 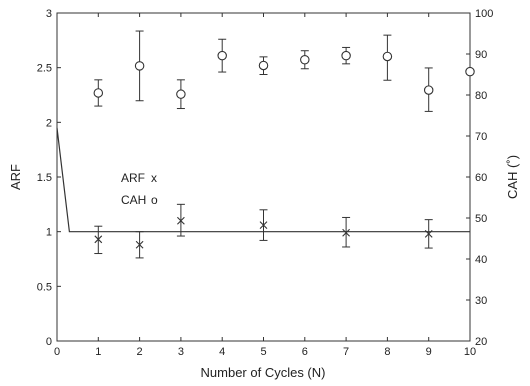 I want to click on y-tick-label: 2, so click(x=49, y=123).